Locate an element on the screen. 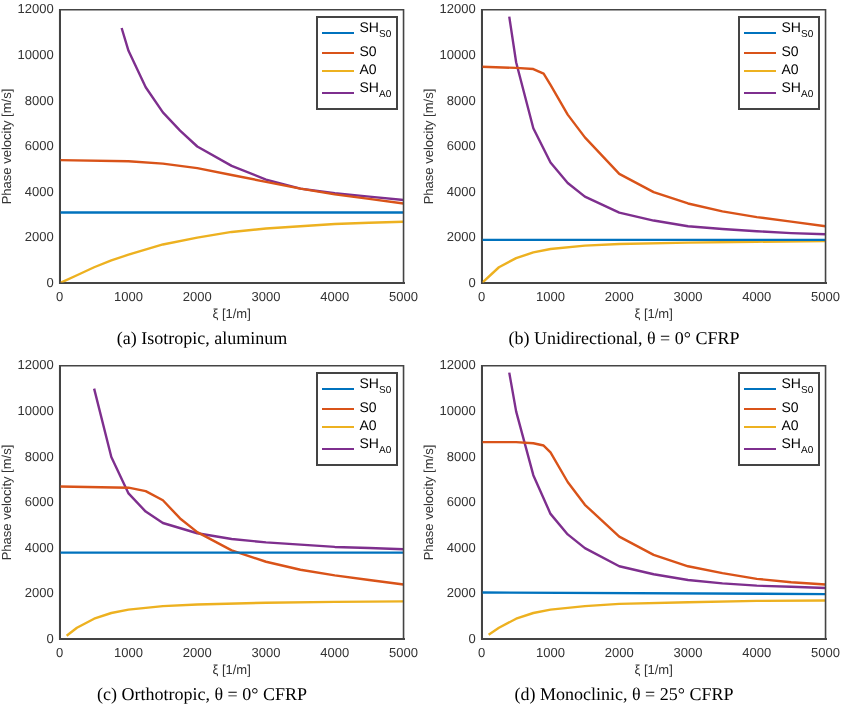 The height and width of the screenshot is (710, 842). text: (a) Isotropic, aluminum is located at coordinates (202, 337).